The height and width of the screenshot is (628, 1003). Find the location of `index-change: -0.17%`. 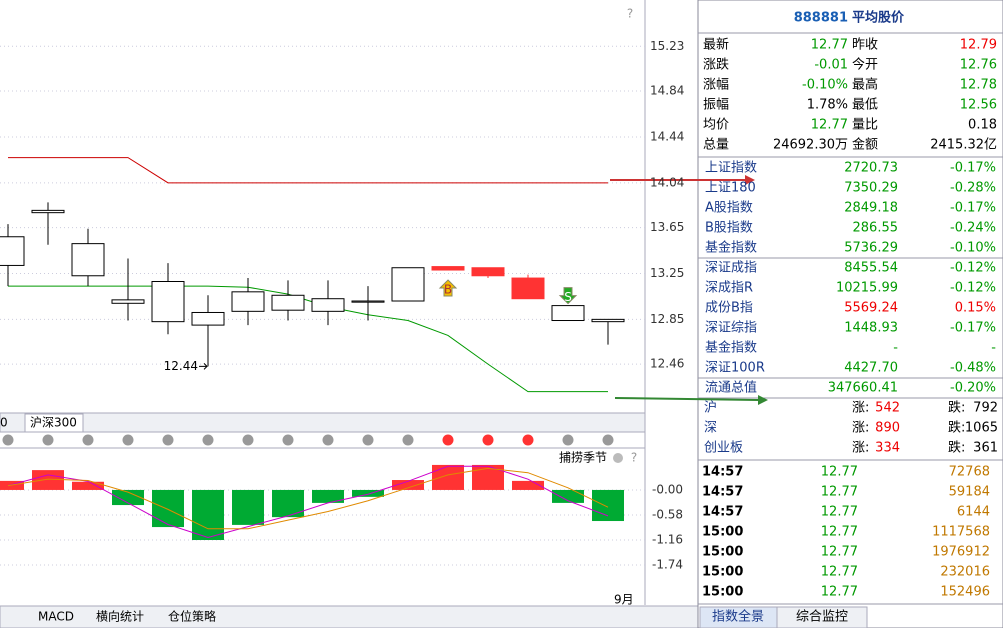

index-change: -0.17% is located at coordinates (973, 168).